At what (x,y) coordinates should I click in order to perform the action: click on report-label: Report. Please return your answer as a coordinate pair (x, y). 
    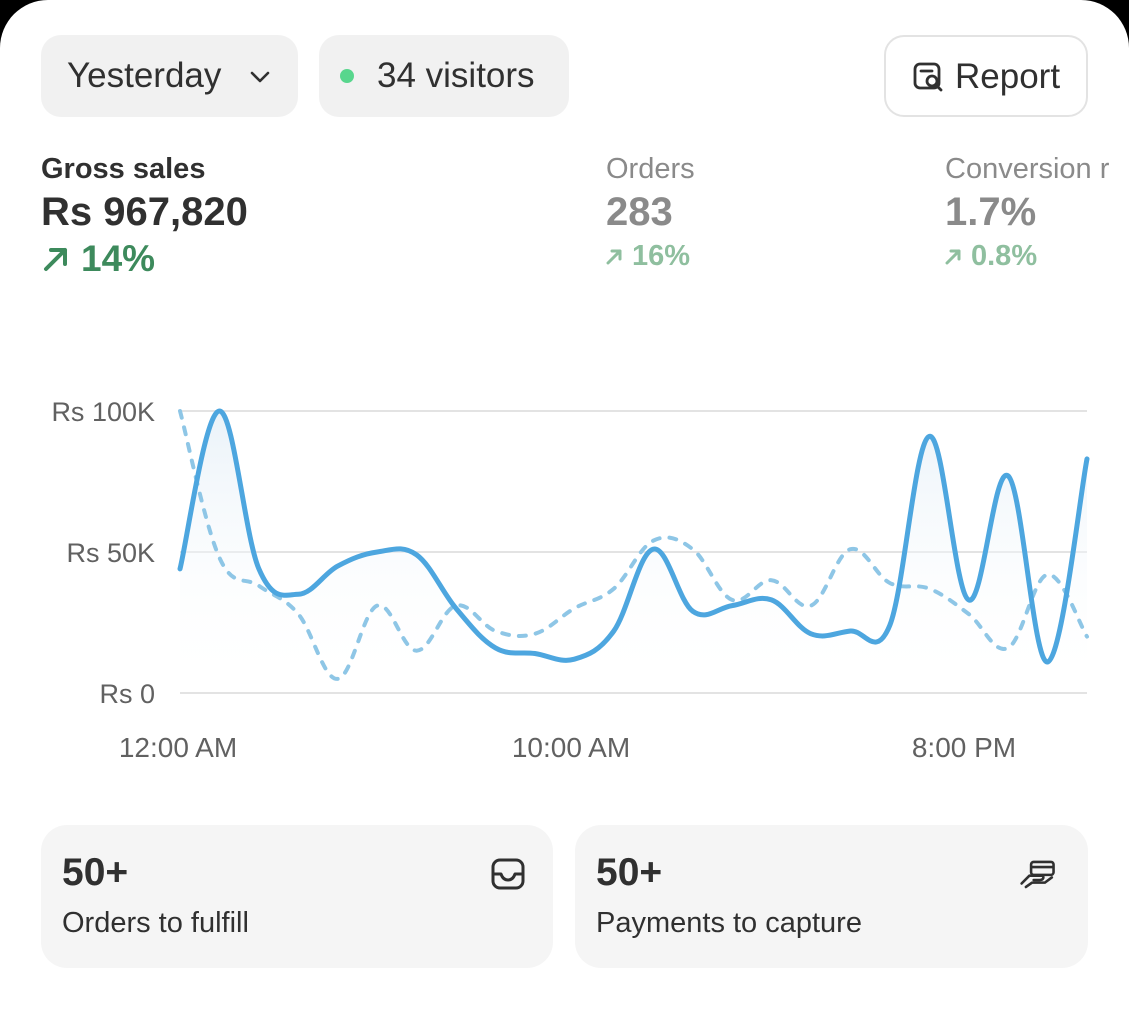
    Looking at the image, I should click on (1008, 76).